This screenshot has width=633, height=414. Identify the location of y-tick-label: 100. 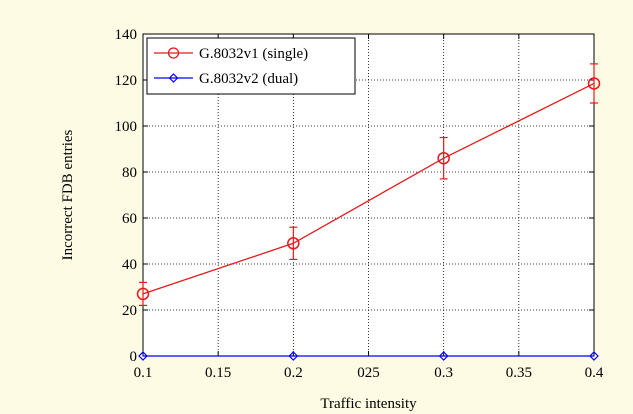
(126, 127).